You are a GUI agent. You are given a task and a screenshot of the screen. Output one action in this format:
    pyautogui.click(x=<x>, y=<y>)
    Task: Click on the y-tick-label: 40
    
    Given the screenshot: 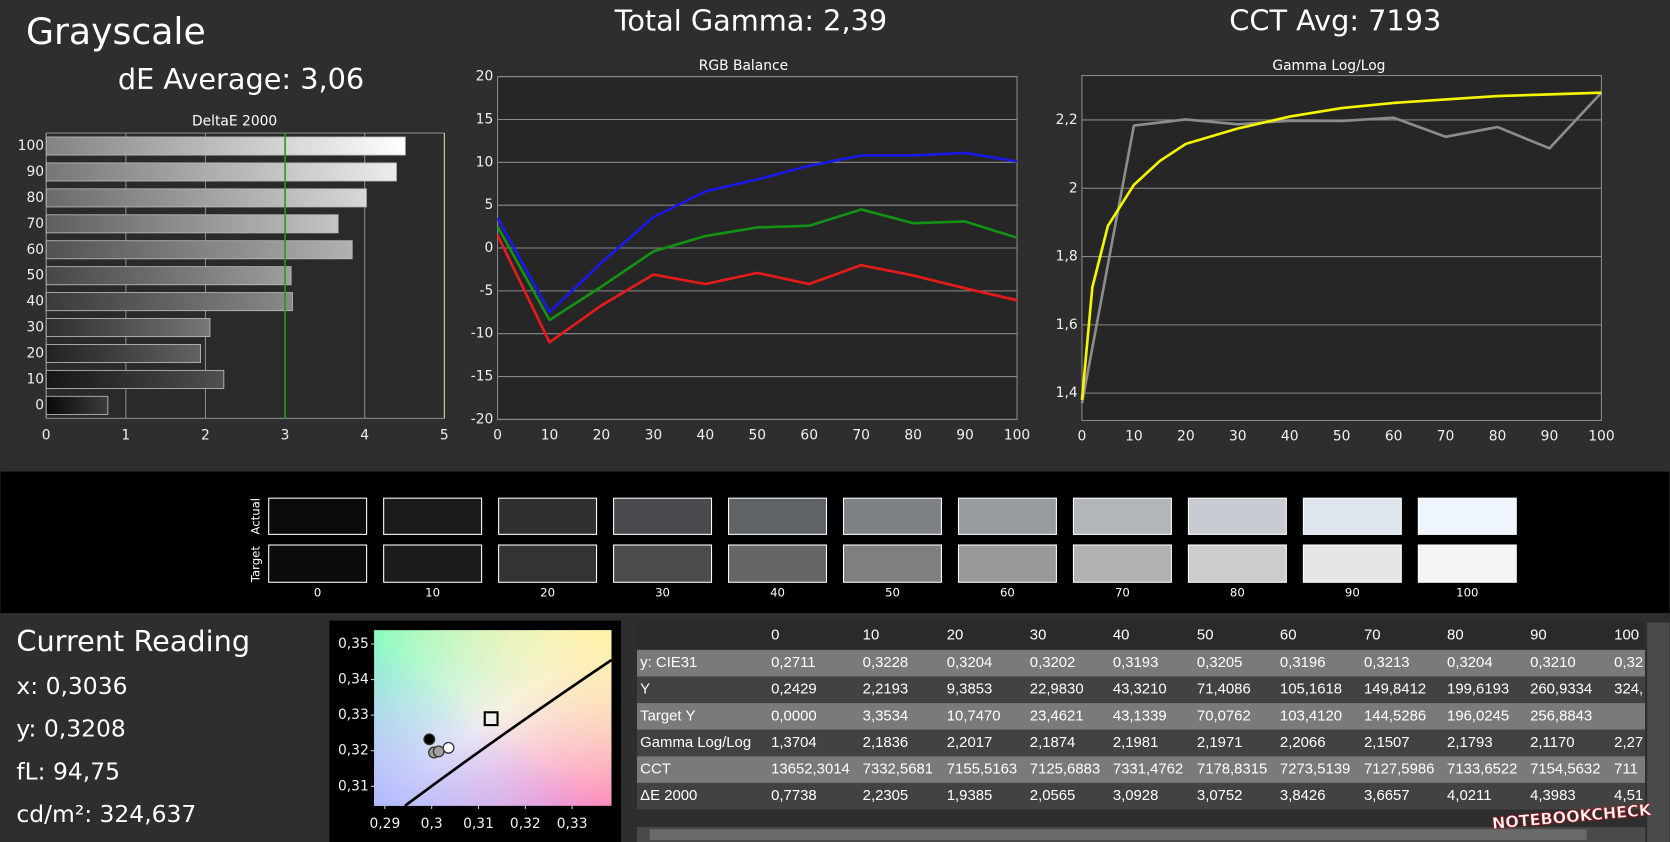 What is the action you would take?
    pyautogui.click(x=35, y=302)
    